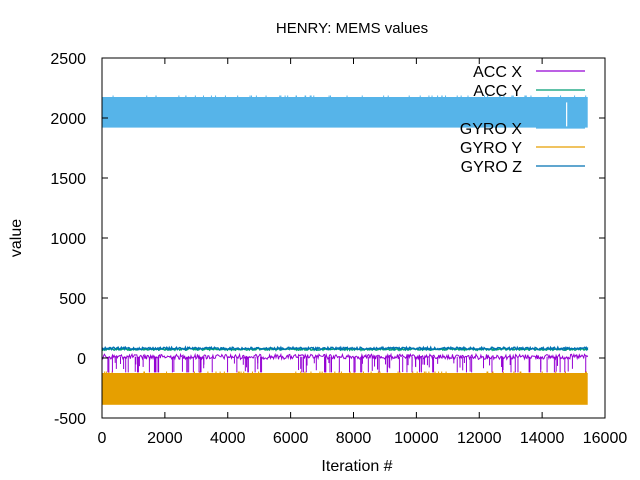 Image resolution: width=640 pixels, height=480 pixels. I want to click on x-tick-label: 12000, so click(479, 438).